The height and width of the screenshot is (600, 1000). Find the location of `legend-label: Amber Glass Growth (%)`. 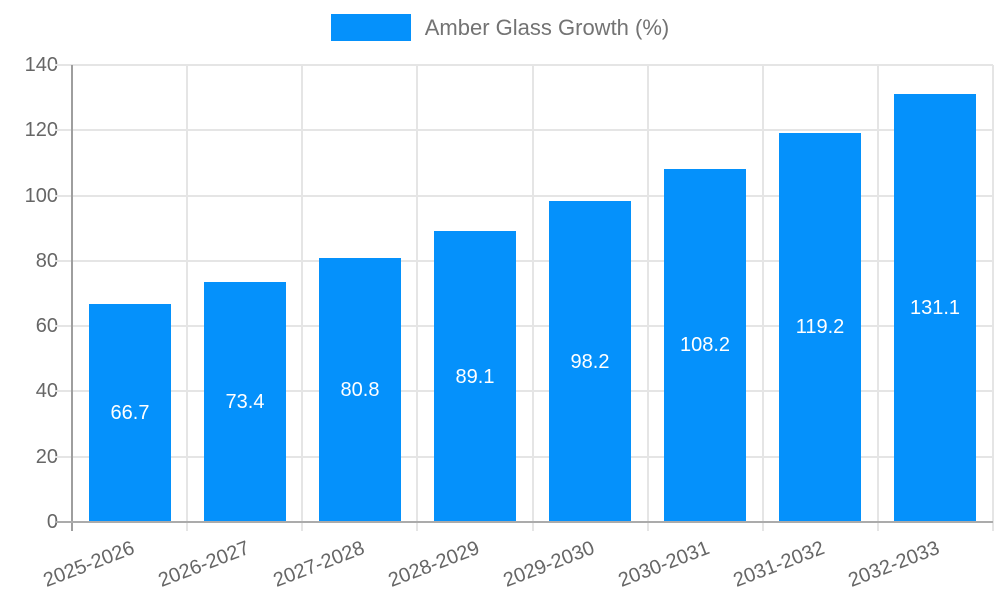

legend-label: Amber Glass Growth (%) is located at coordinates (547, 27).